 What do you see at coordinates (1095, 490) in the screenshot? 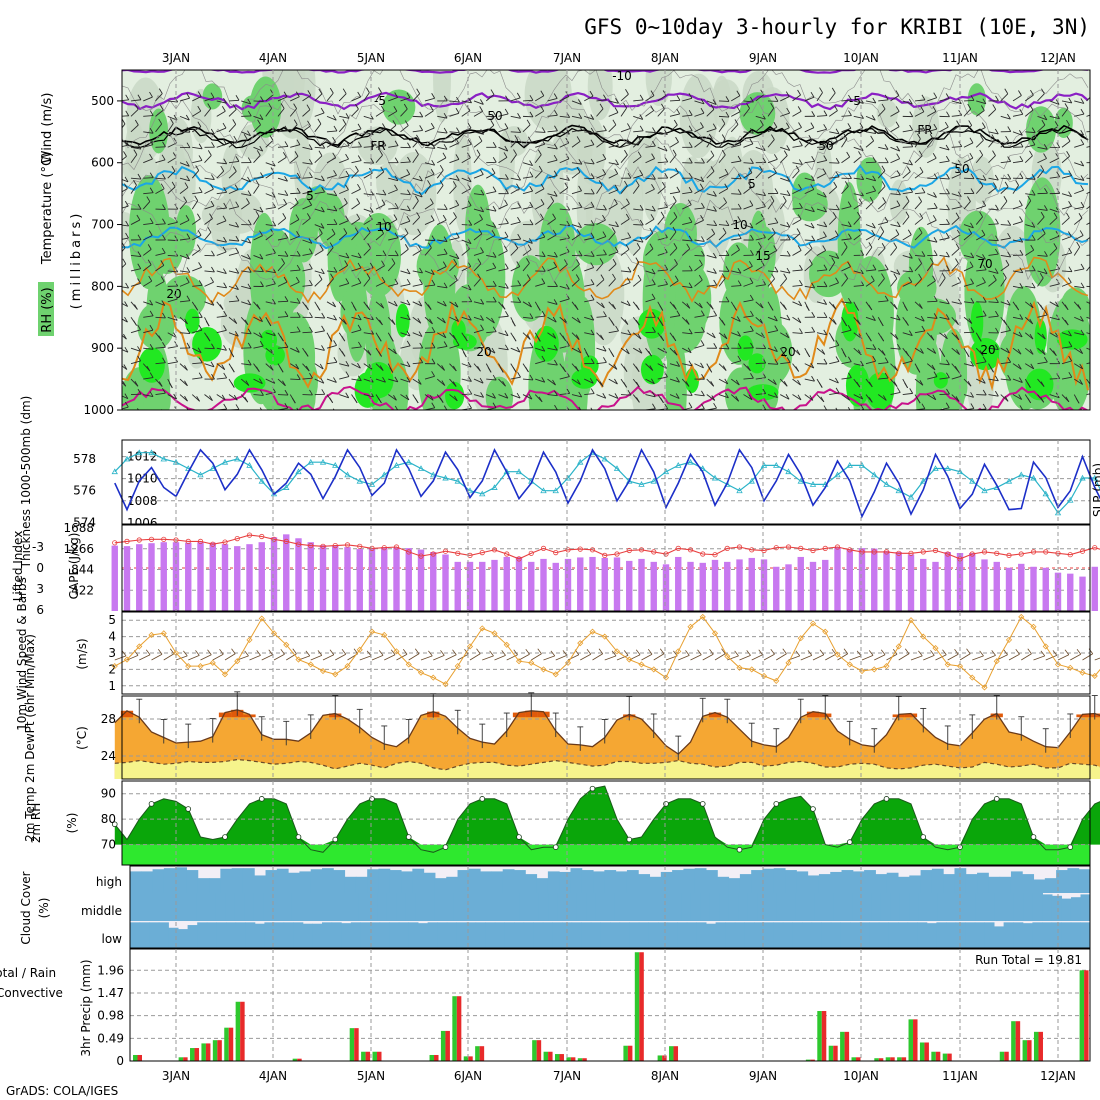
I see `slp-axis-label: SLP (mb)` at bounding box center [1095, 490].